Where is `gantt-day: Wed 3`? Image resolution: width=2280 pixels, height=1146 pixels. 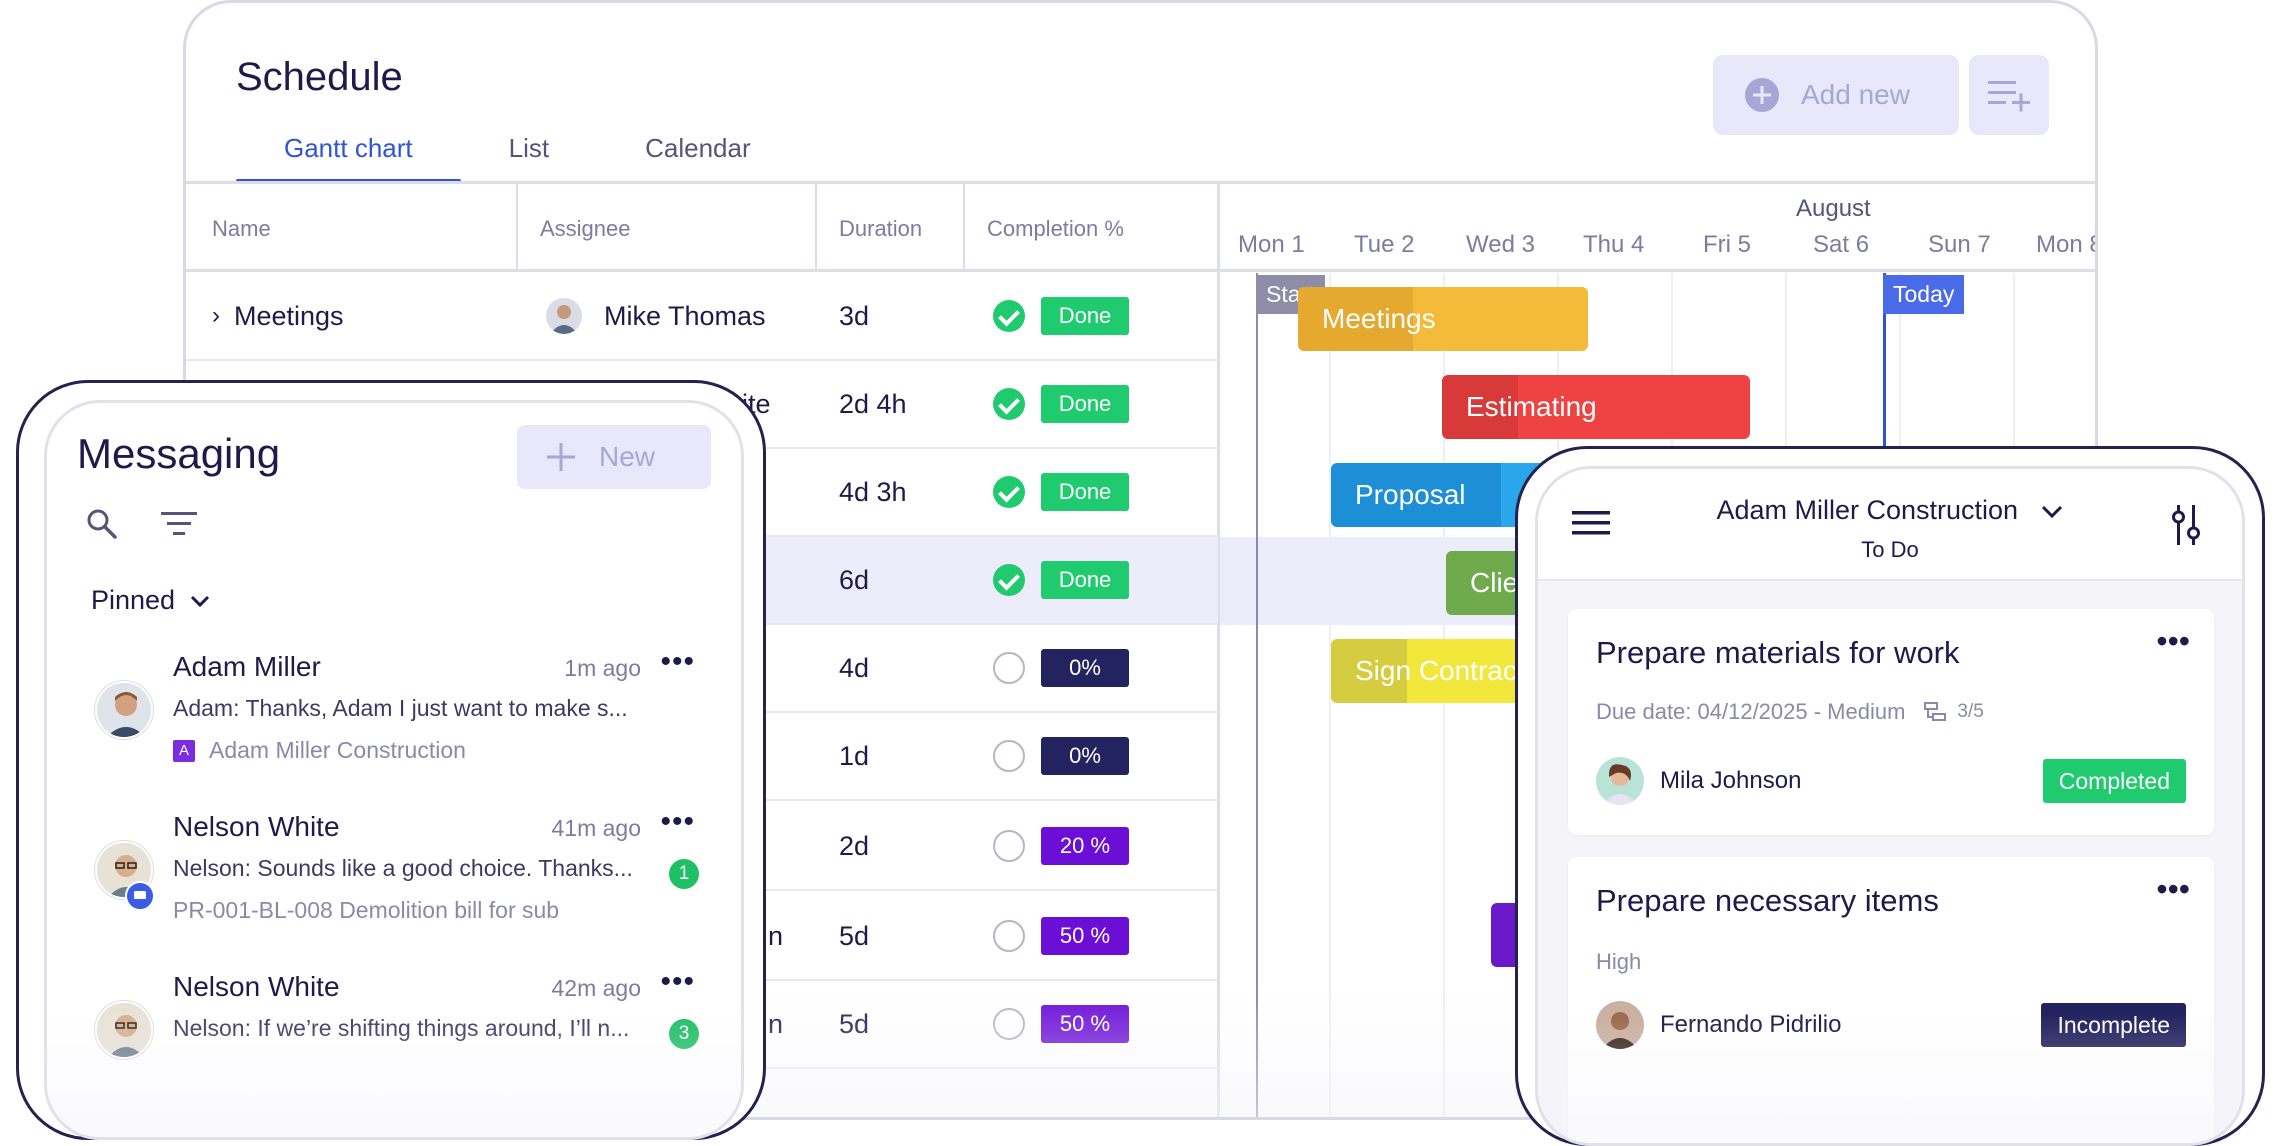 gantt-day: Wed 3 is located at coordinates (1500, 244).